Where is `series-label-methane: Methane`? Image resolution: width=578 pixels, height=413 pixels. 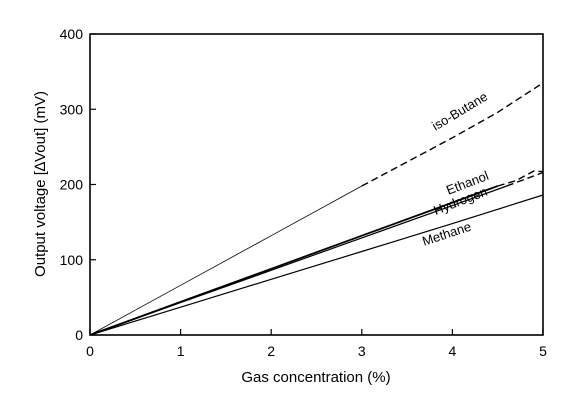 series-label-methane: Methane is located at coordinates (446, 234).